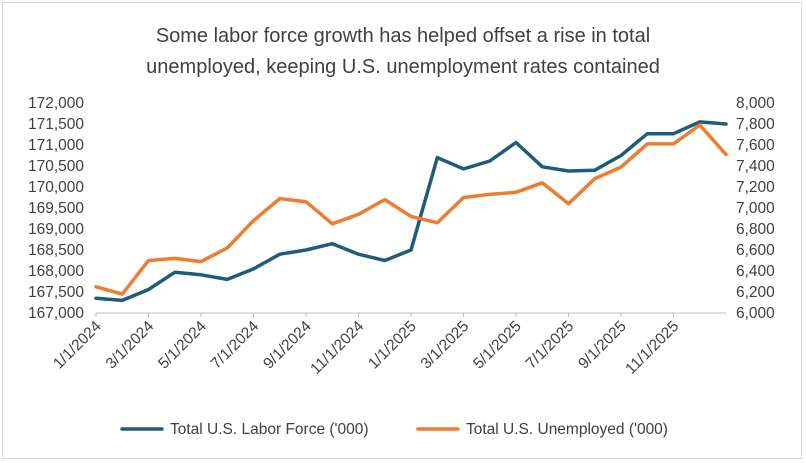  What do you see at coordinates (77, 345) in the screenshot?
I see `x-tick-label: 1/1/2024` at bounding box center [77, 345].